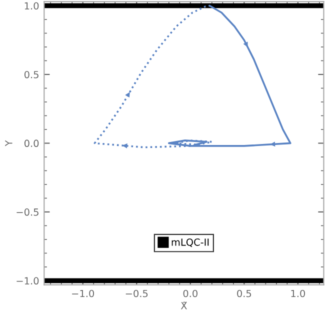 Image resolution: width=327 pixels, height=320 pixels. I want to click on y-axis-title: Y, so click(8, 143).